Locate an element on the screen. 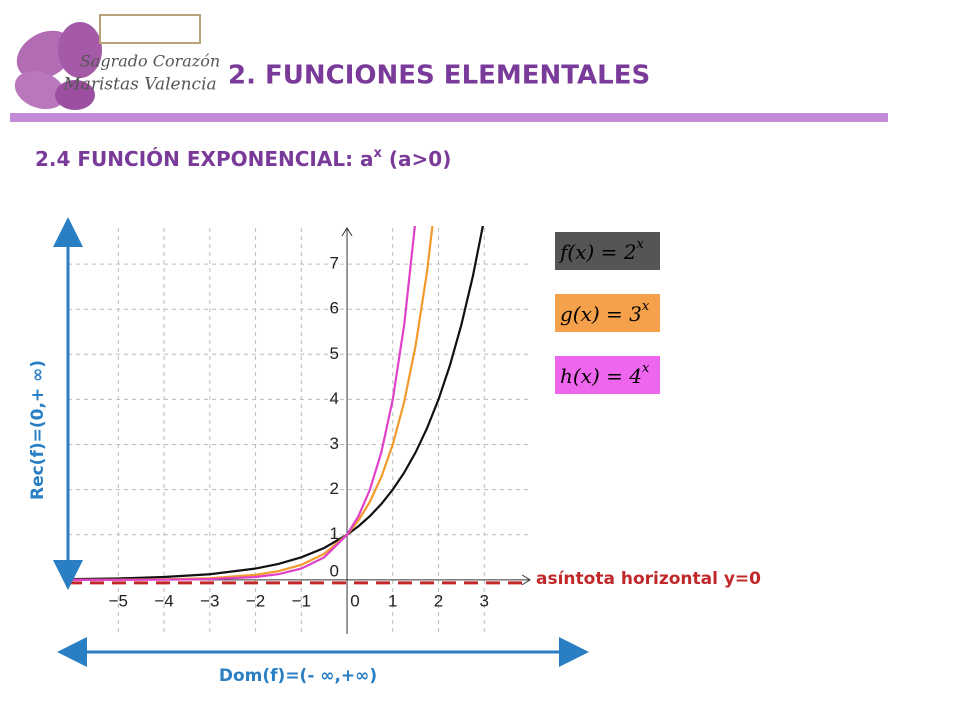  range-label: Rec(f)=(0,+ ∞) is located at coordinates (38, 430).